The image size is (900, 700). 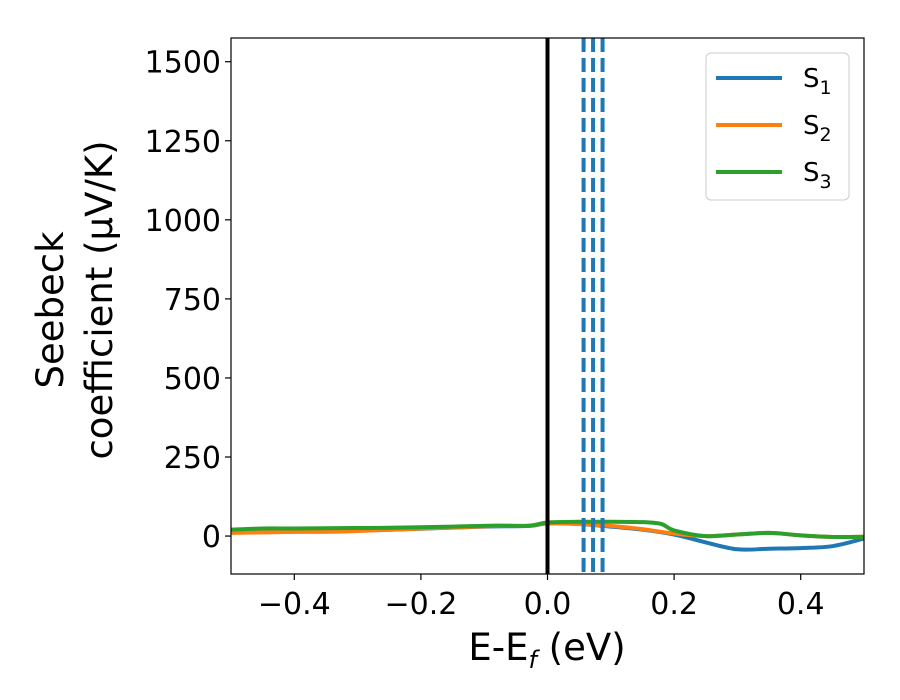 I want to click on x-tick-label: 0.4, so click(x=801, y=604).